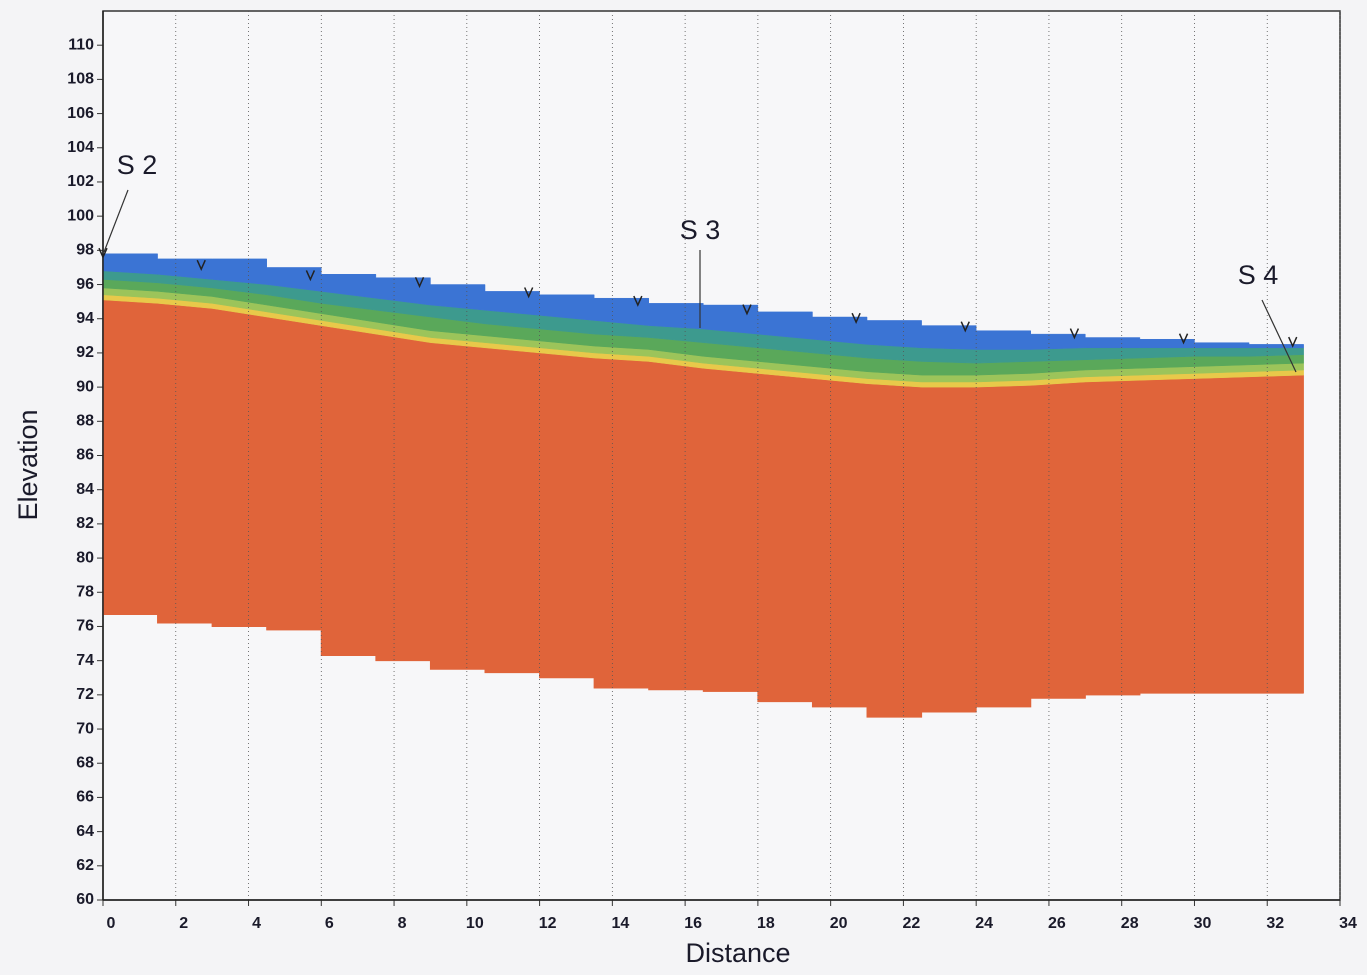  Describe the element at coordinates (1258, 275) in the screenshot. I see `annotation: S 4` at that location.